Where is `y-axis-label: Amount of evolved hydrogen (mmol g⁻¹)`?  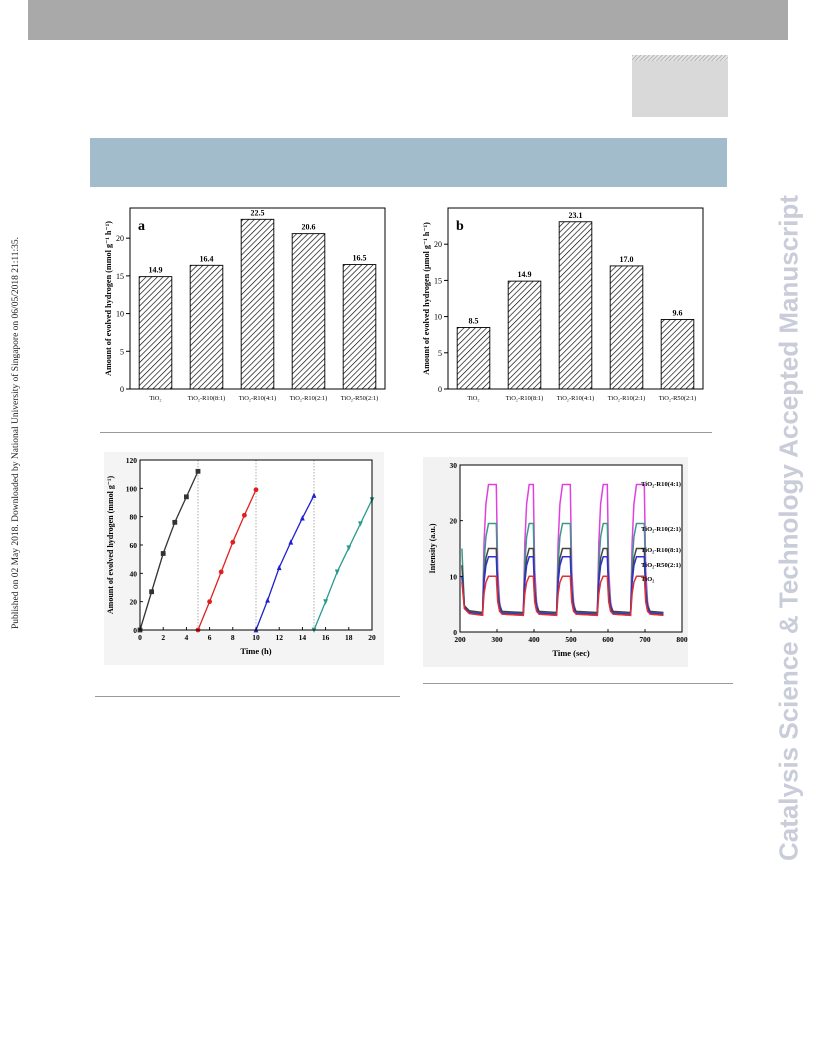
y-axis-label: Amount of evolved hydrogen (mmol g⁻¹) is located at coordinates (110, 545).